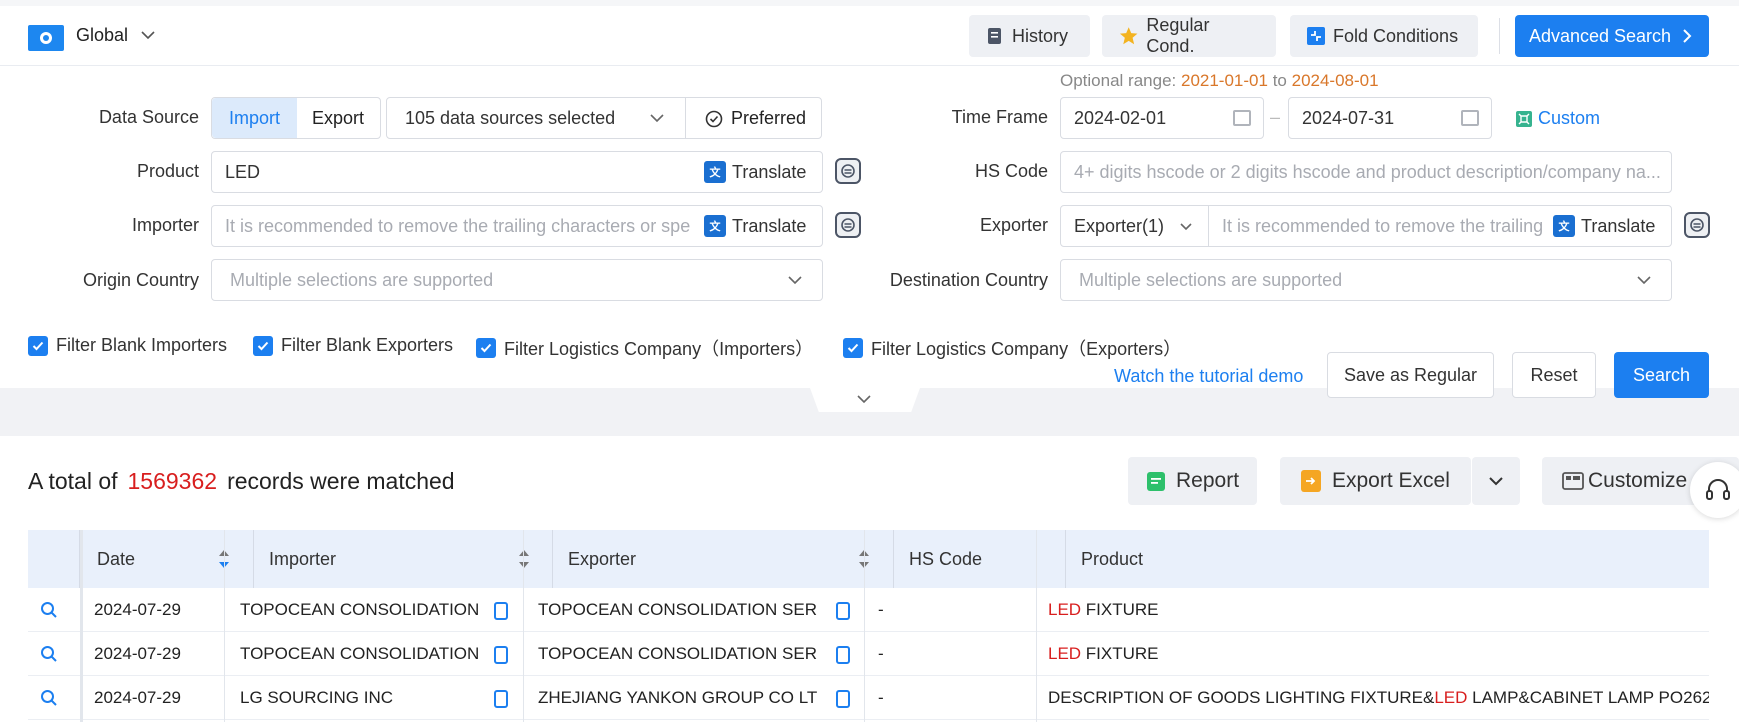 This screenshot has width=1739, height=722. I want to click on export-options-dropdown, so click(1496, 481).